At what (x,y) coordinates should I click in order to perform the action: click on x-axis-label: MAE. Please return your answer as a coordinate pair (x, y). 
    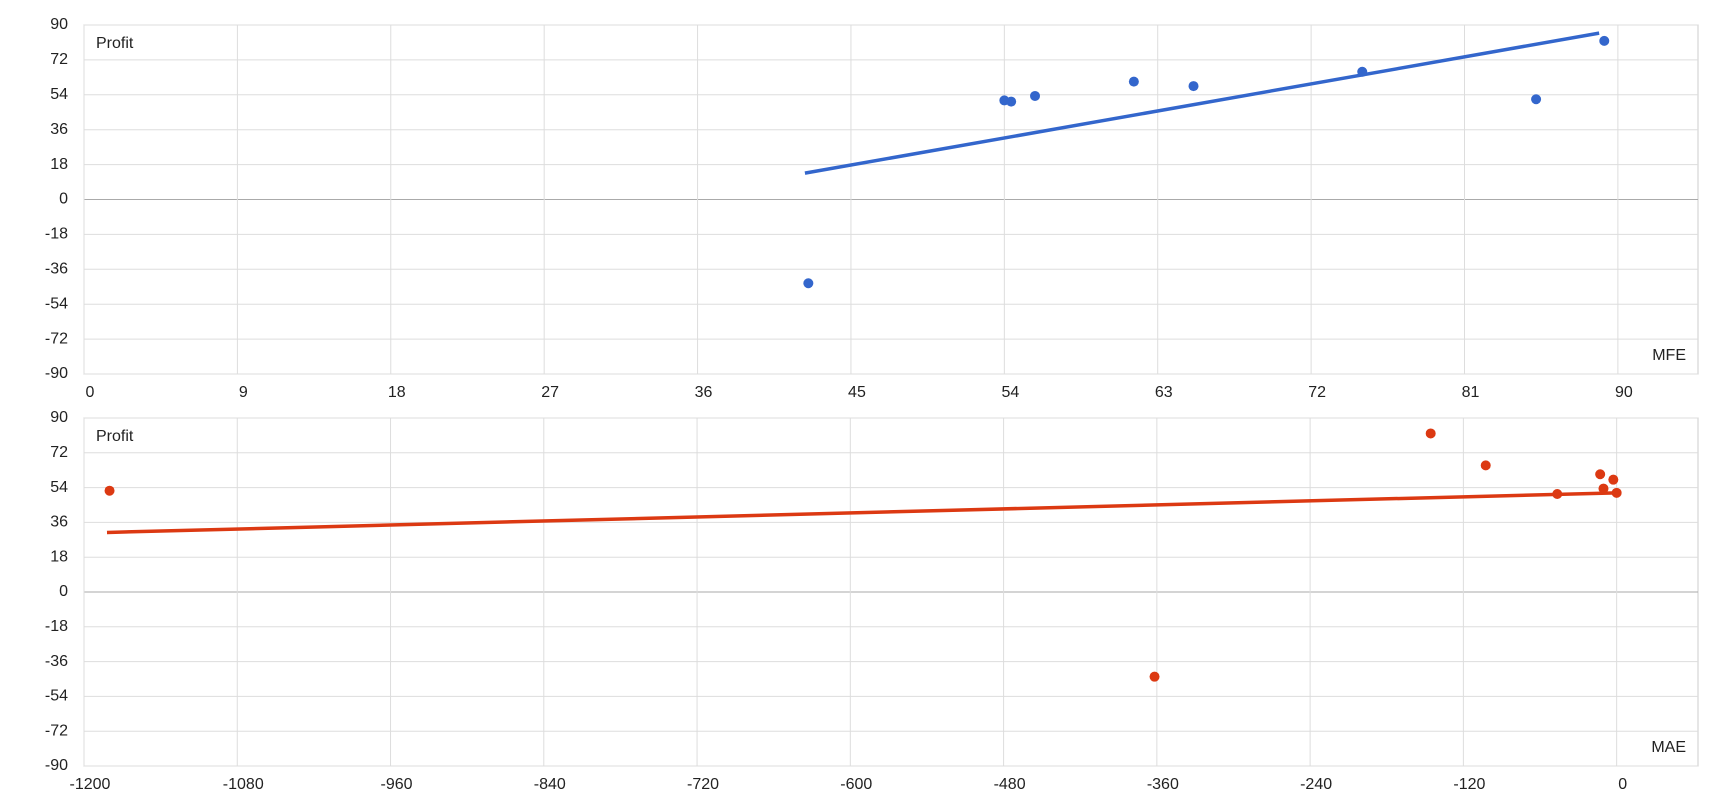
    Looking at the image, I should click on (1668, 747).